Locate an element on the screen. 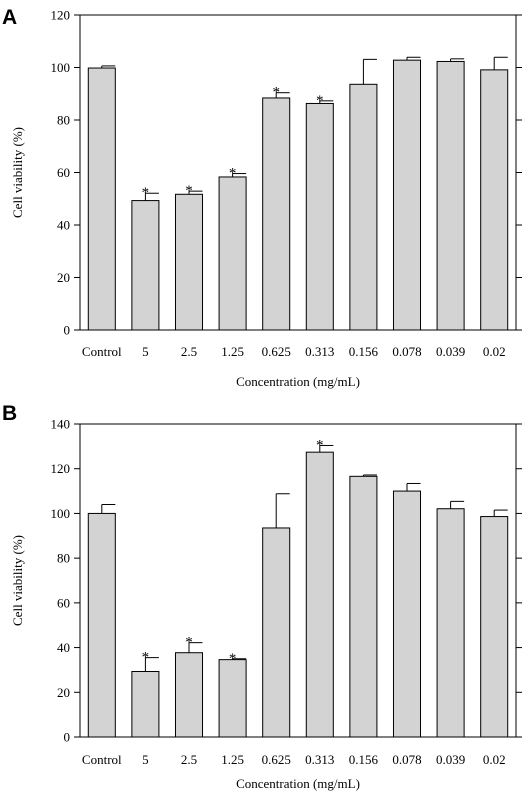 Image resolution: width=526 pixels, height=795 pixels. y-tick-label: 140 is located at coordinates (61, 424).